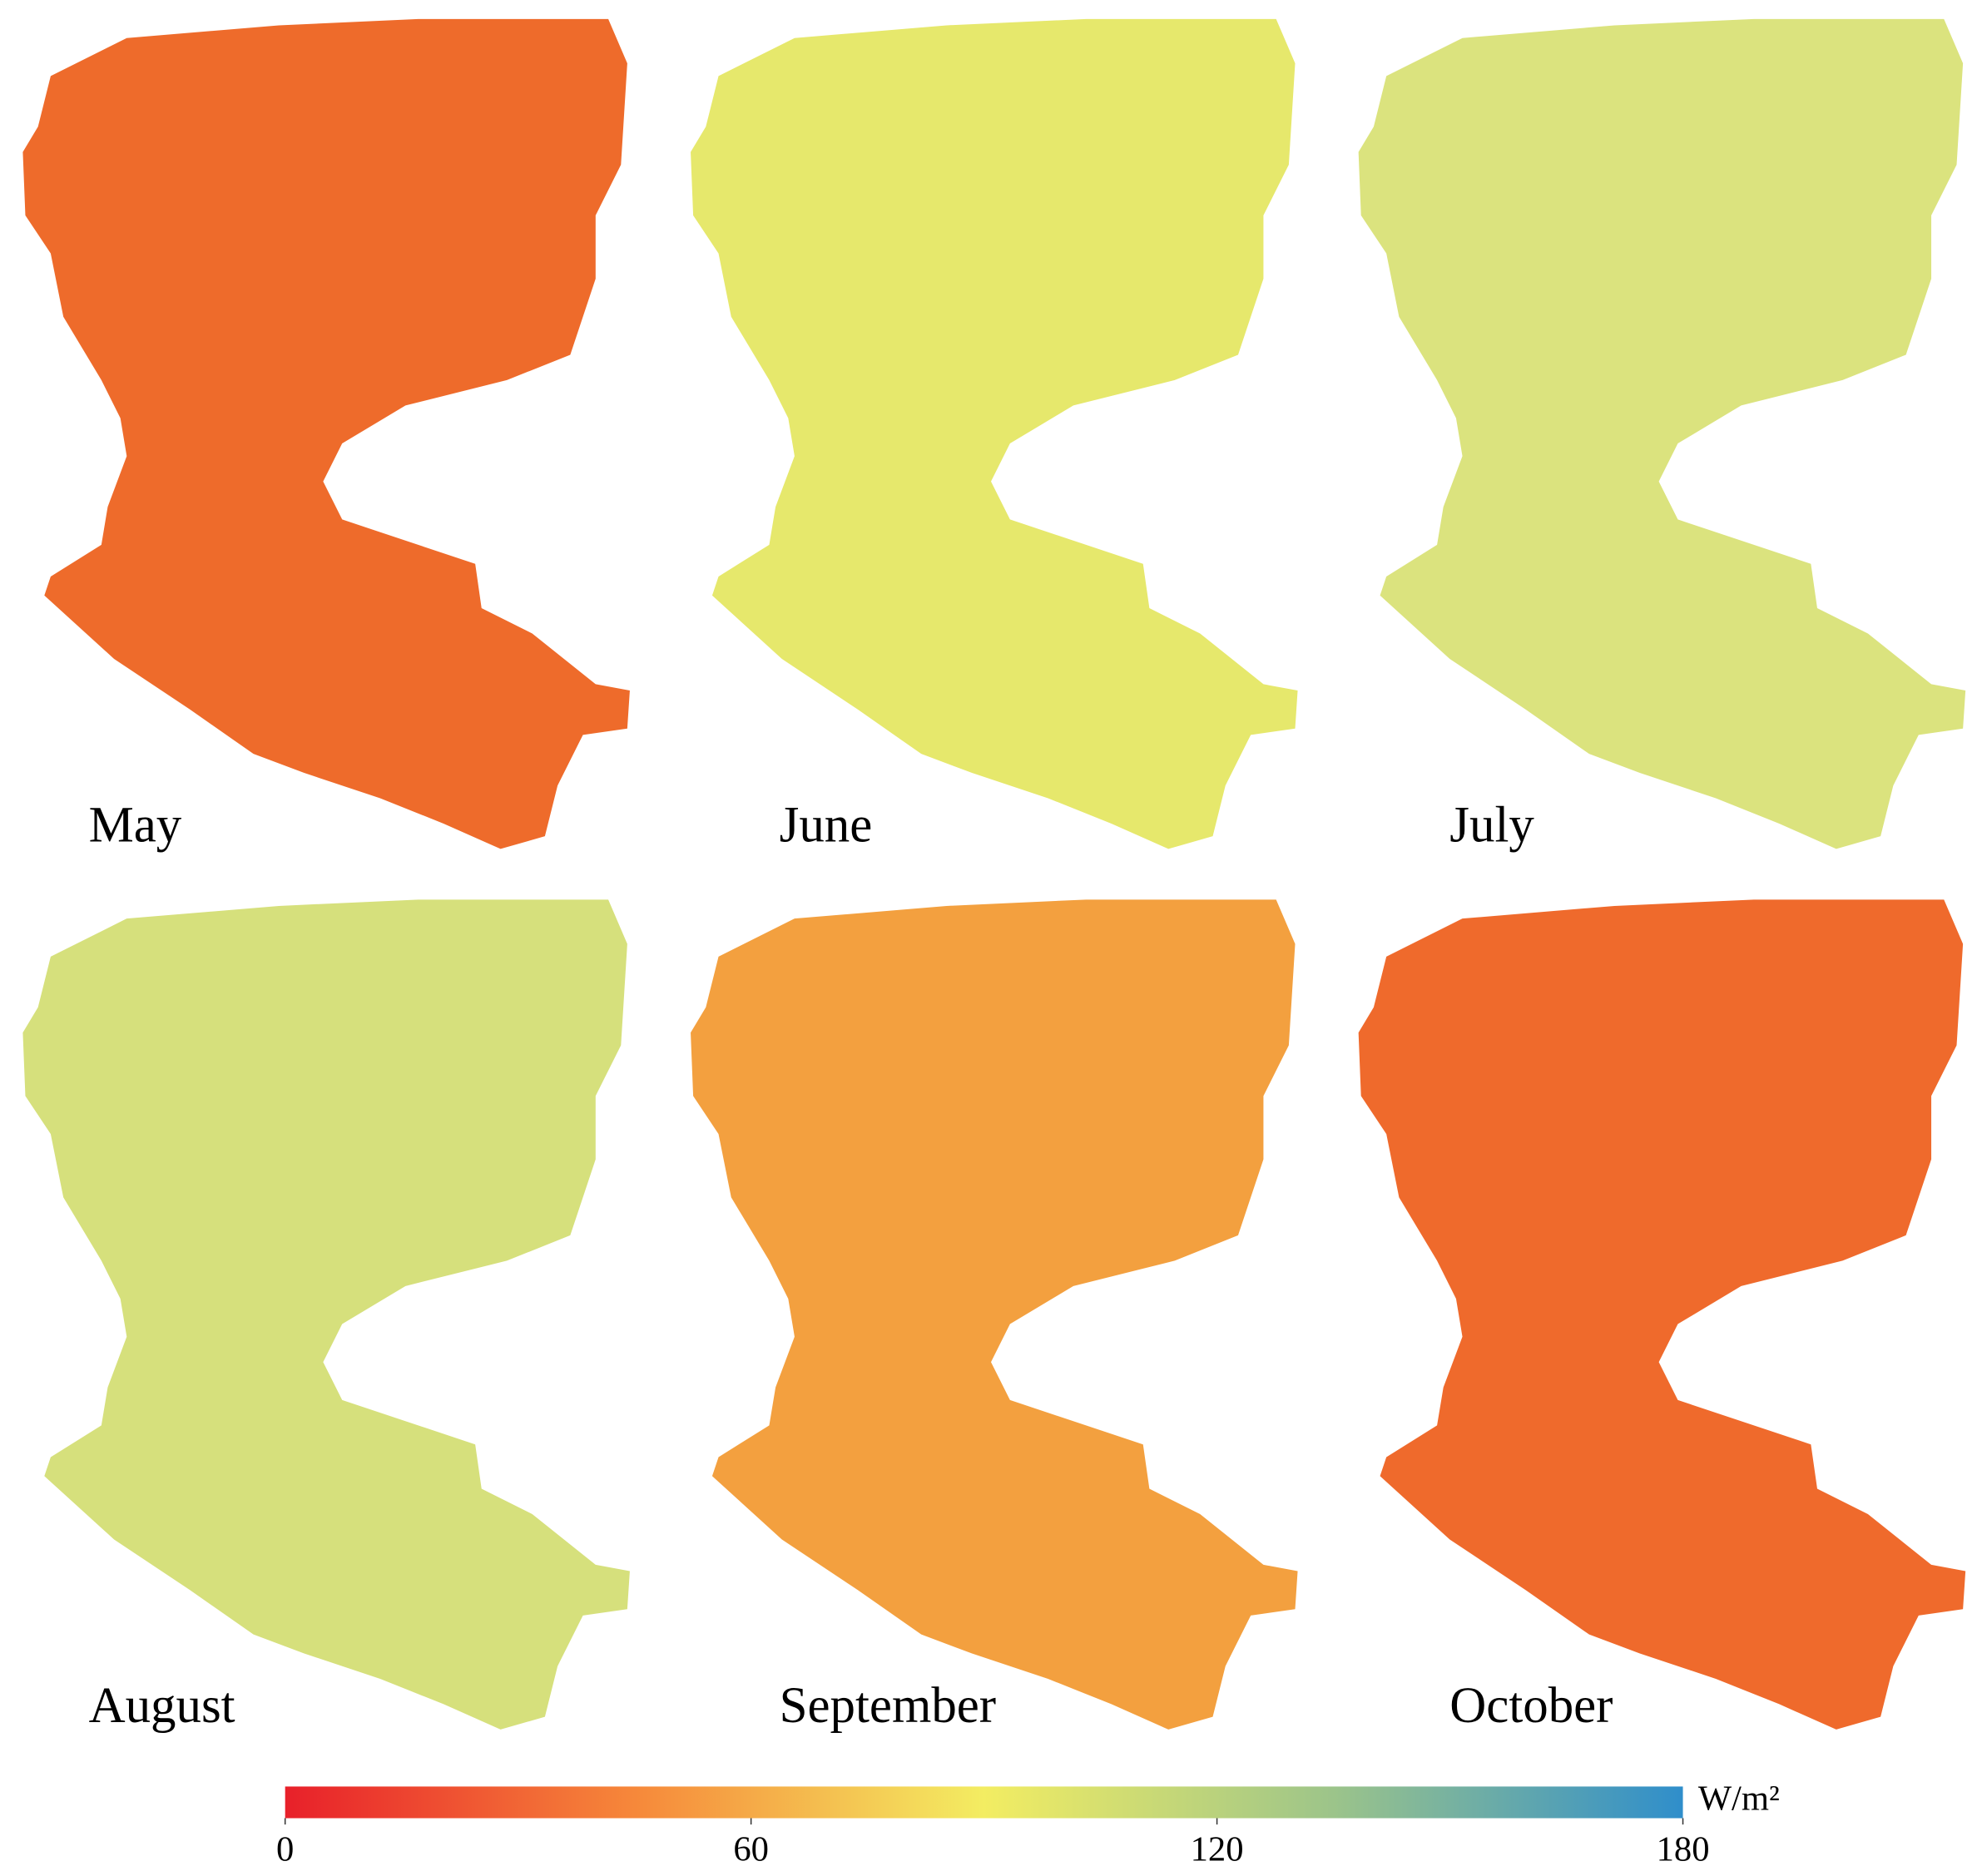 The width and height of the screenshot is (1977, 1876). What do you see at coordinates (1217, 1849) in the screenshot?
I see `colorbar-tick-label: 120` at bounding box center [1217, 1849].